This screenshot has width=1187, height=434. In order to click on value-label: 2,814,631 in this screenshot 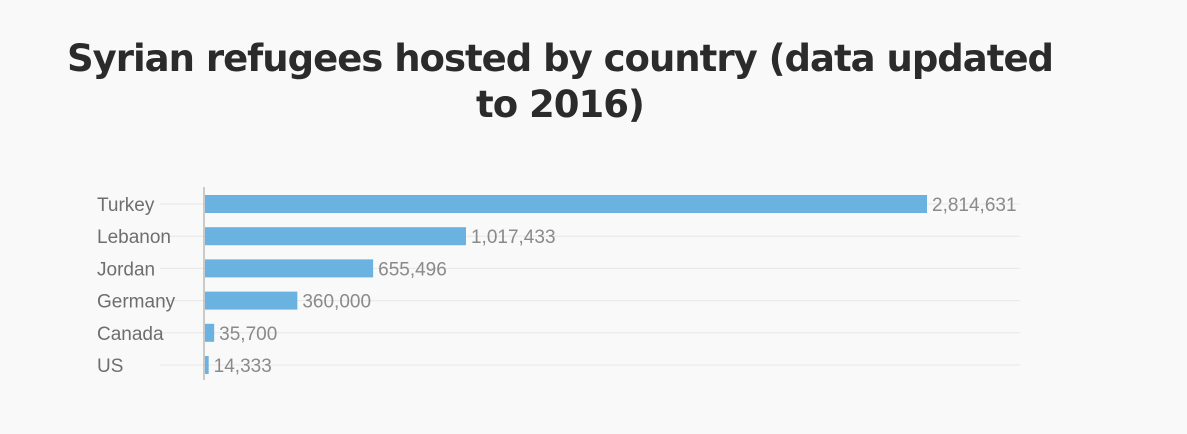, I will do `click(974, 205)`.